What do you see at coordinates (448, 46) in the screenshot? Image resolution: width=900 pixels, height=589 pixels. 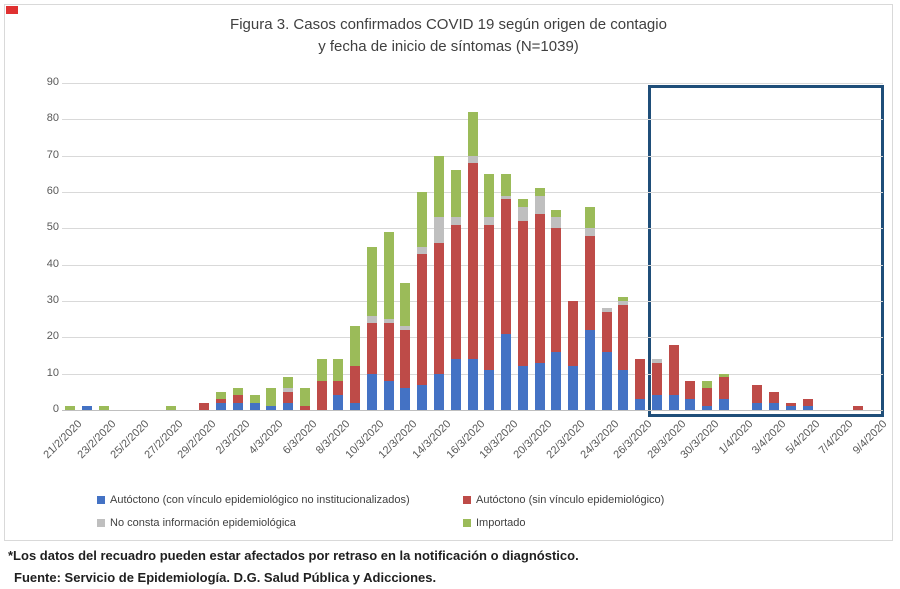 I see `chart-title-line-2: y fecha de inicio de síntomas (N=1039)` at bounding box center [448, 46].